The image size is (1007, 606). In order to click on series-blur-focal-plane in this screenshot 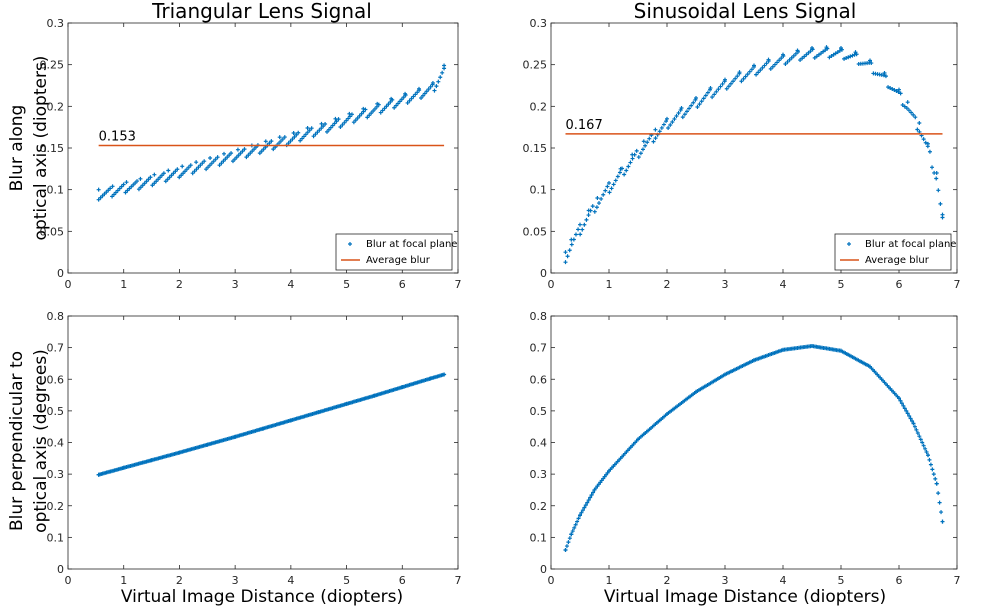, I will do `click(754, 155)`.